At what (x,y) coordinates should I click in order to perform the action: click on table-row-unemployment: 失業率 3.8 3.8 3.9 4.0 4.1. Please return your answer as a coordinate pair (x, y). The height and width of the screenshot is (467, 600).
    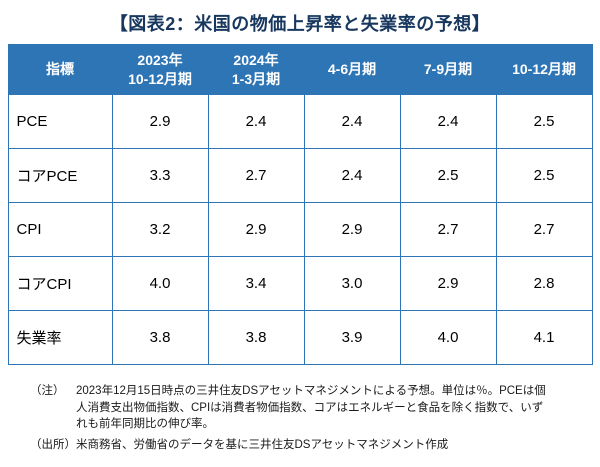
    Looking at the image, I should click on (300, 337).